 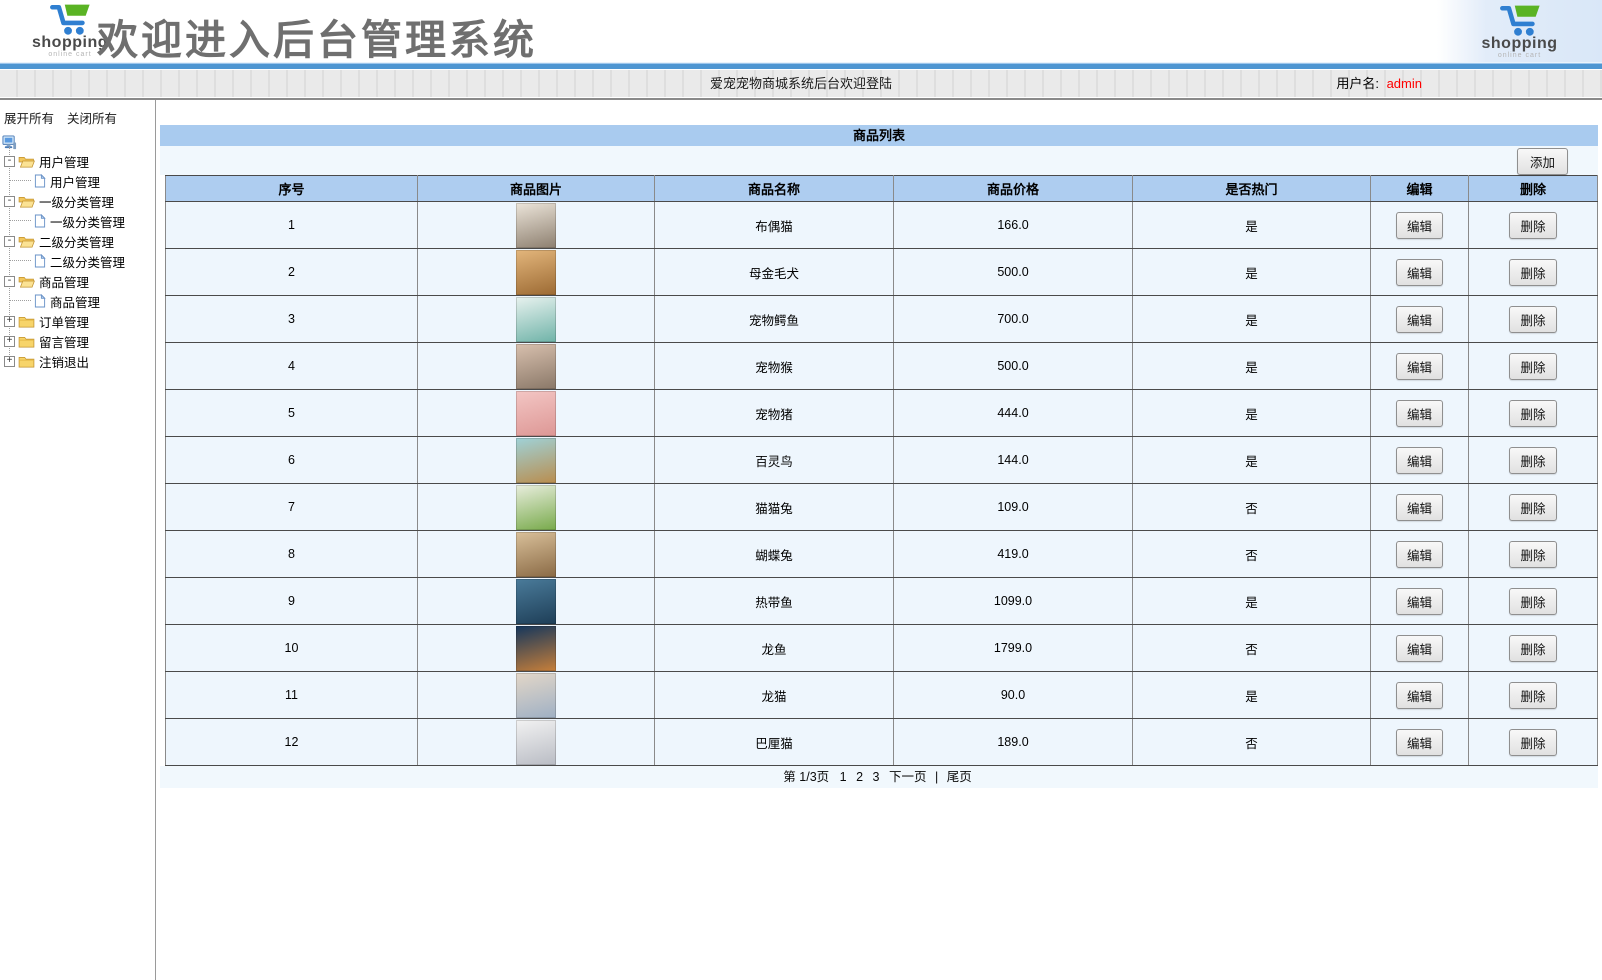 I want to click on file-icon, so click(x=40, y=181).